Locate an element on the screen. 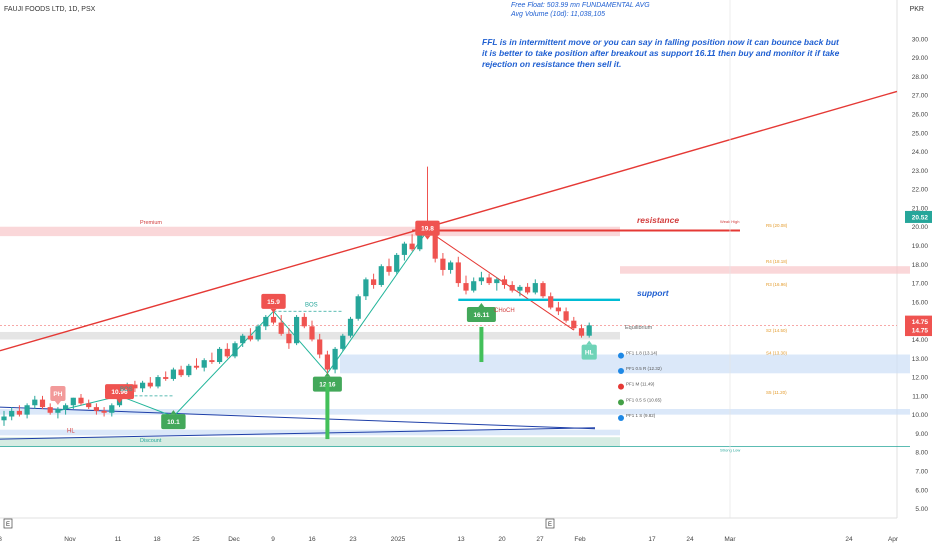  fib-label: PF1 0.5 S (10.65) is located at coordinates (644, 399).